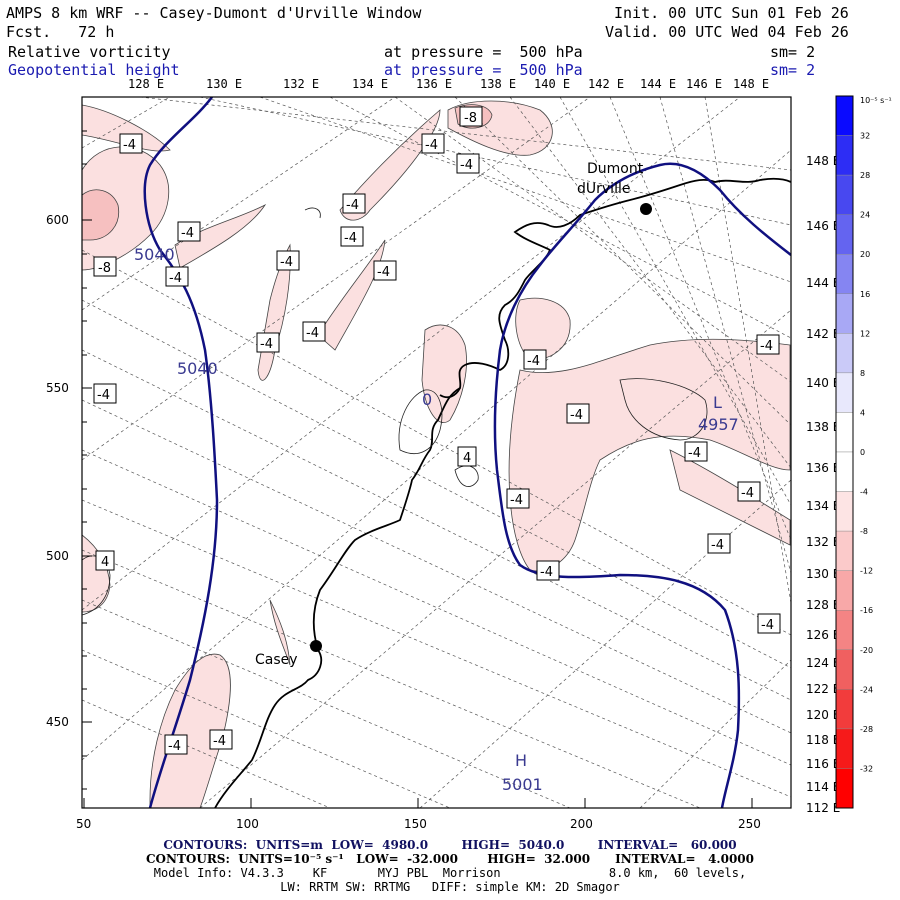  I want to click on colorbar-label: 20, so click(865, 254).